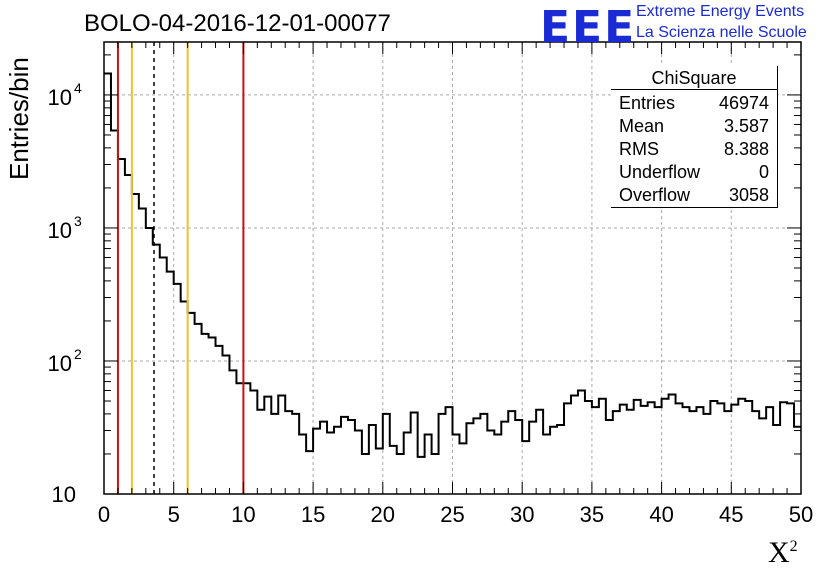  What do you see at coordinates (313, 514) in the screenshot?
I see `x-tick-label: 15` at bounding box center [313, 514].